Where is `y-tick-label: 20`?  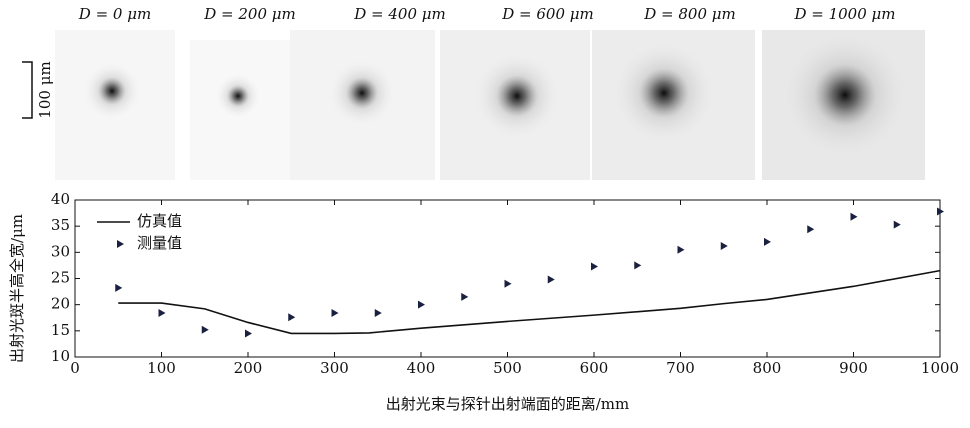
y-tick-label: 20 is located at coordinates (60, 304).